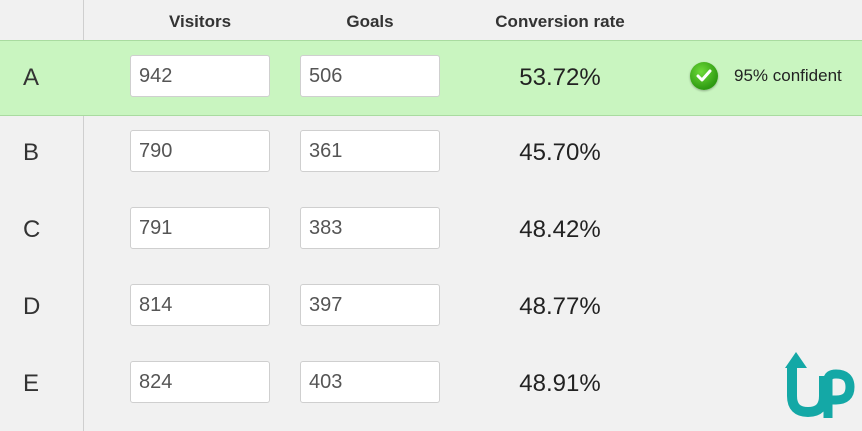 The width and height of the screenshot is (862, 431). I want to click on visitors-column-header: Visitors, so click(200, 21).